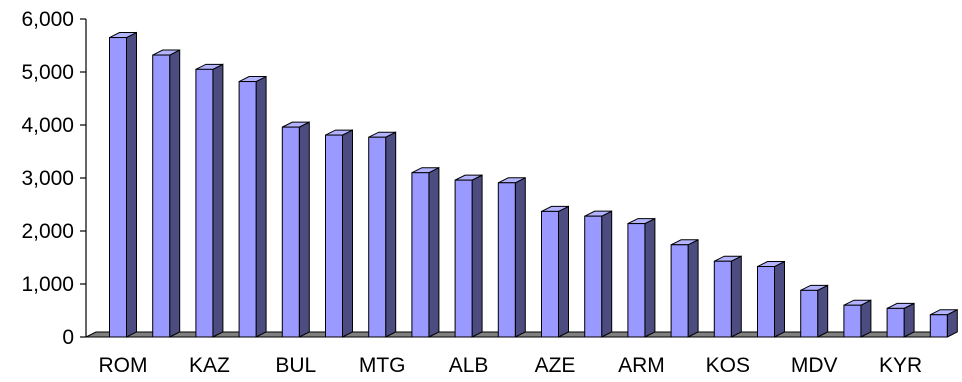 The height and width of the screenshot is (382, 962). I want to click on x-category-label: KOS, so click(728, 365).